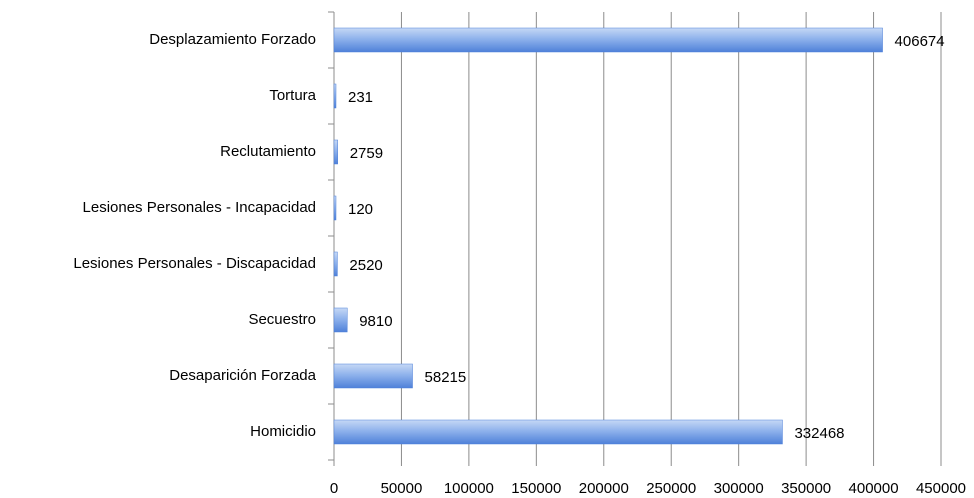 The width and height of the screenshot is (974, 498). I want to click on y-tick-label: Reclutamiento, so click(268, 151).